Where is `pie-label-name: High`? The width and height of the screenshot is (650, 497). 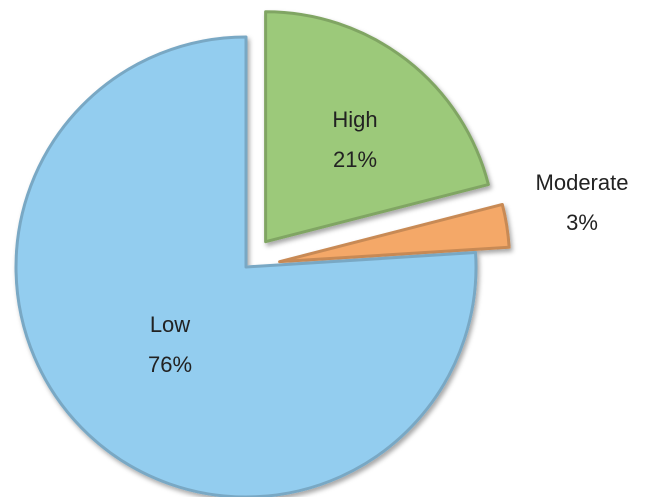 pie-label-name: High is located at coordinates (354, 119).